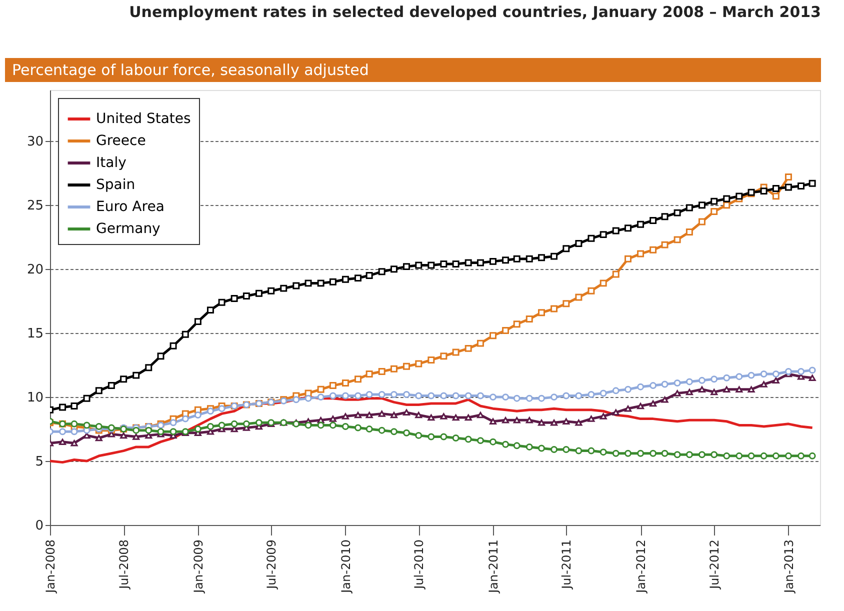 The width and height of the screenshot is (844, 611). I want to click on x-tick-label: Jul-2010, so click(419, 565).